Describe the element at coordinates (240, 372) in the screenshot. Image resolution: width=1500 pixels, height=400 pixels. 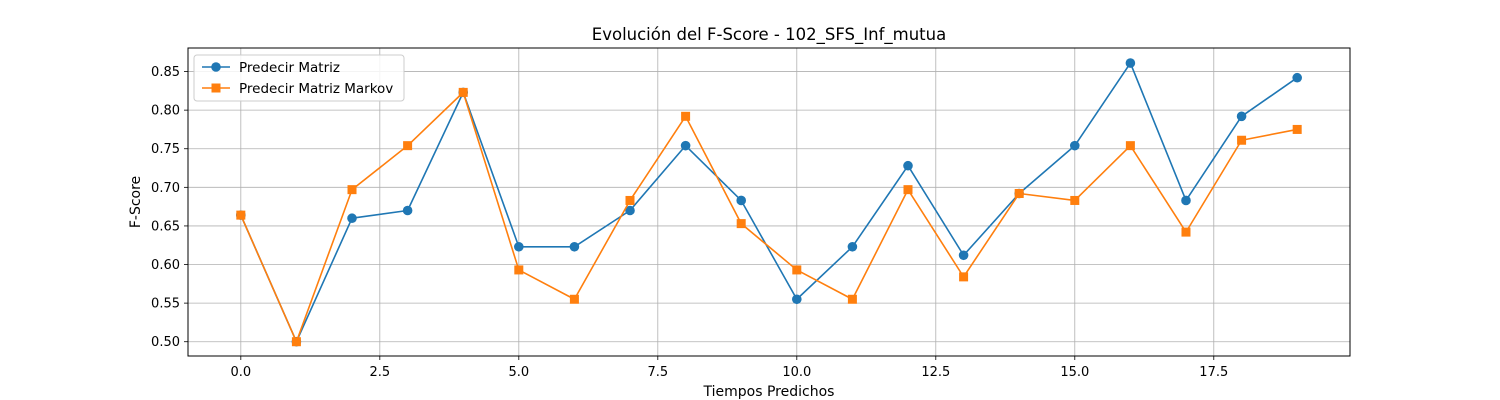
I see `x-tick-label: 0.0` at that location.